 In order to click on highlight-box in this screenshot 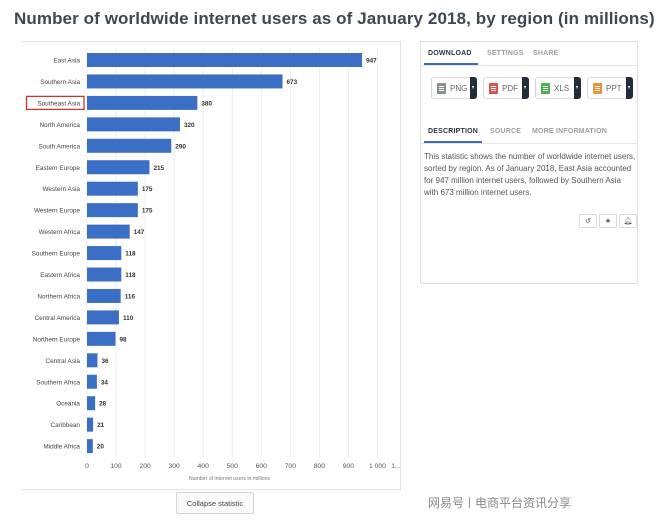, I will do `click(55, 103)`.